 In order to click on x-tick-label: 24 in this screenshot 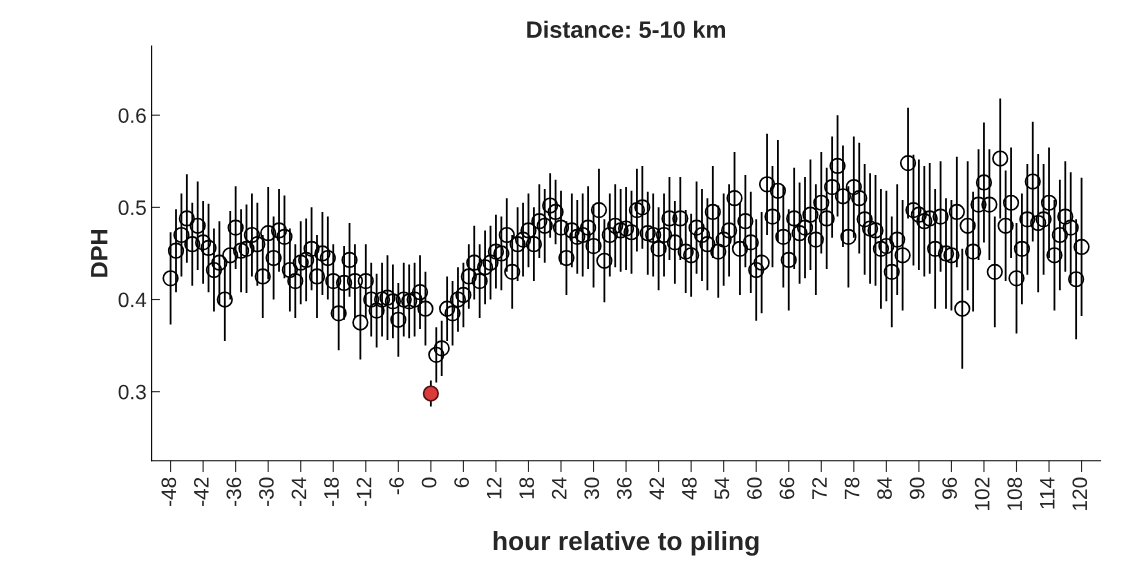, I will do `click(559, 488)`.